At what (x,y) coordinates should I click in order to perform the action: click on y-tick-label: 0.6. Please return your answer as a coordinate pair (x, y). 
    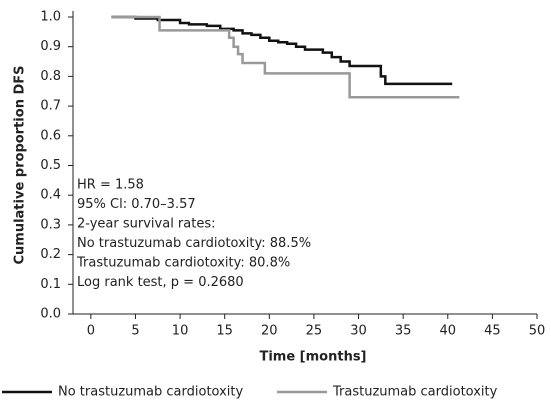
    Looking at the image, I should click on (50, 135).